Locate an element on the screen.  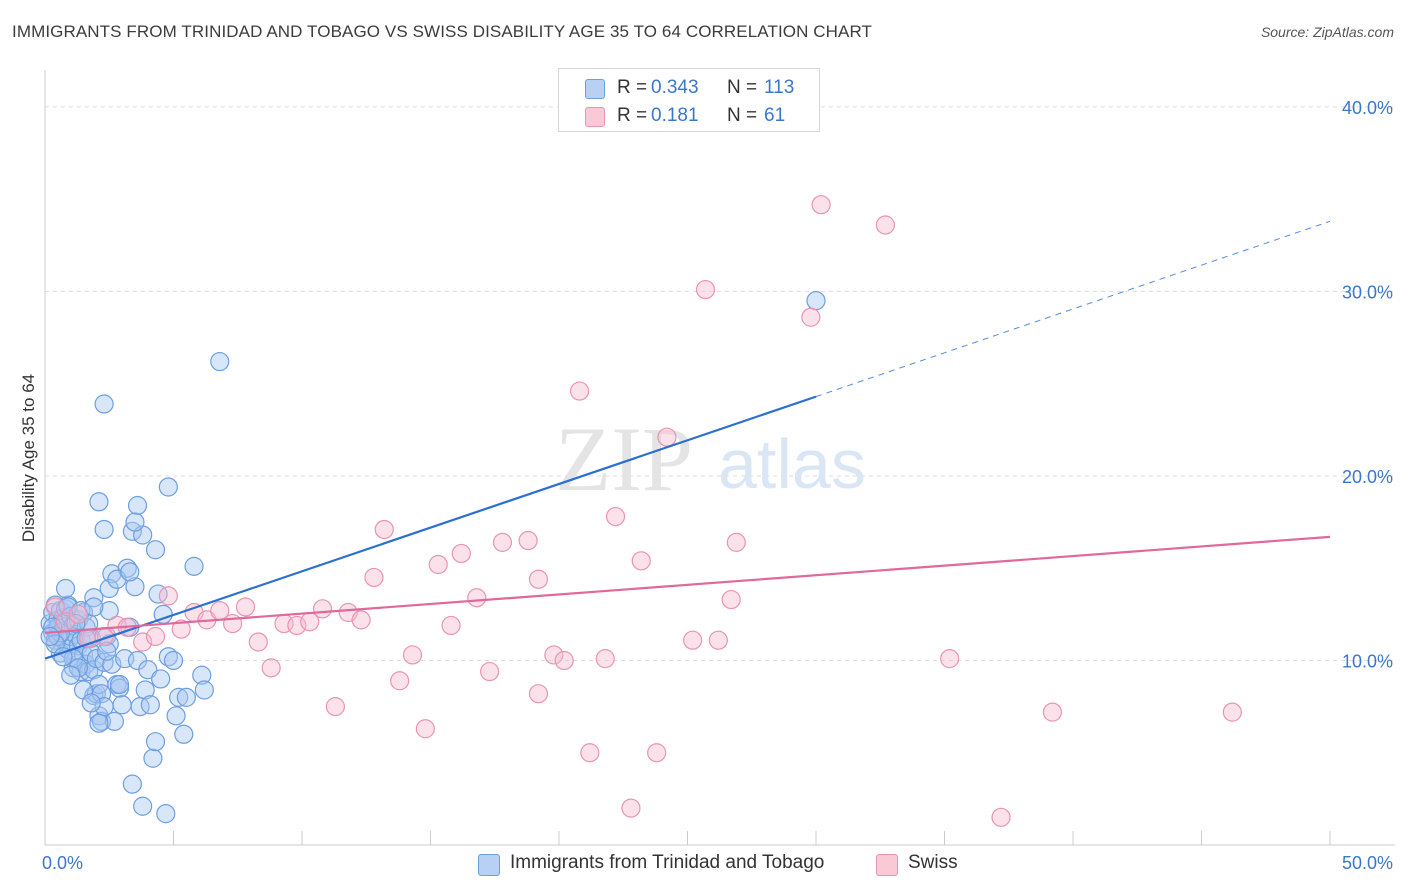
legend-swatch-pink is located at coordinates (595, 117).